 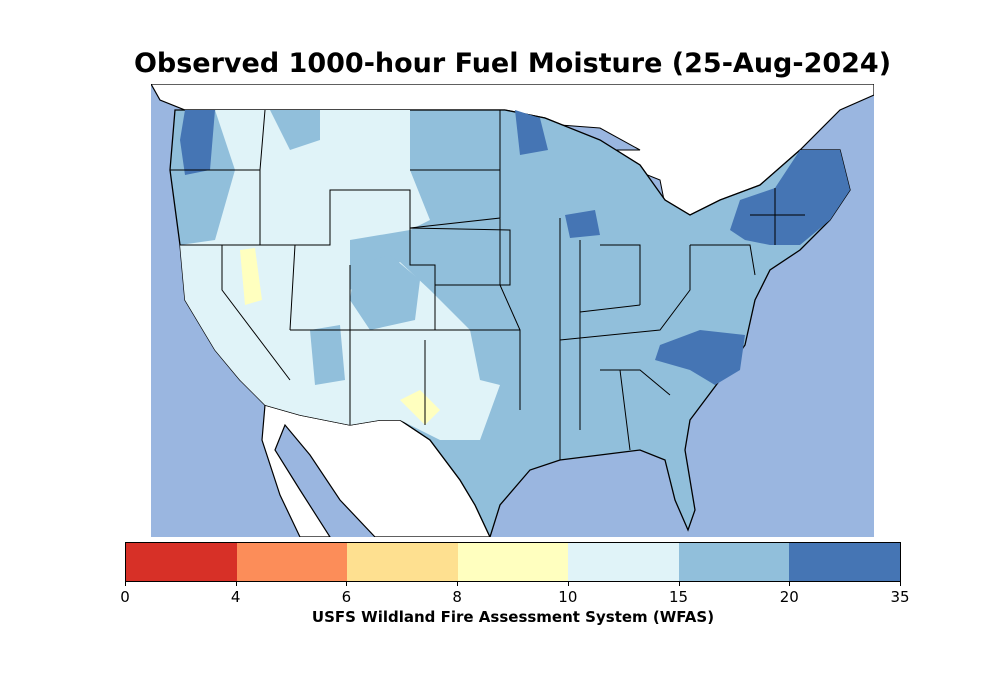 What do you see at coordinates (679, 597) in the screenshot?
I see `colorbar-tick-label: 15` at bounding box center [679, 597].